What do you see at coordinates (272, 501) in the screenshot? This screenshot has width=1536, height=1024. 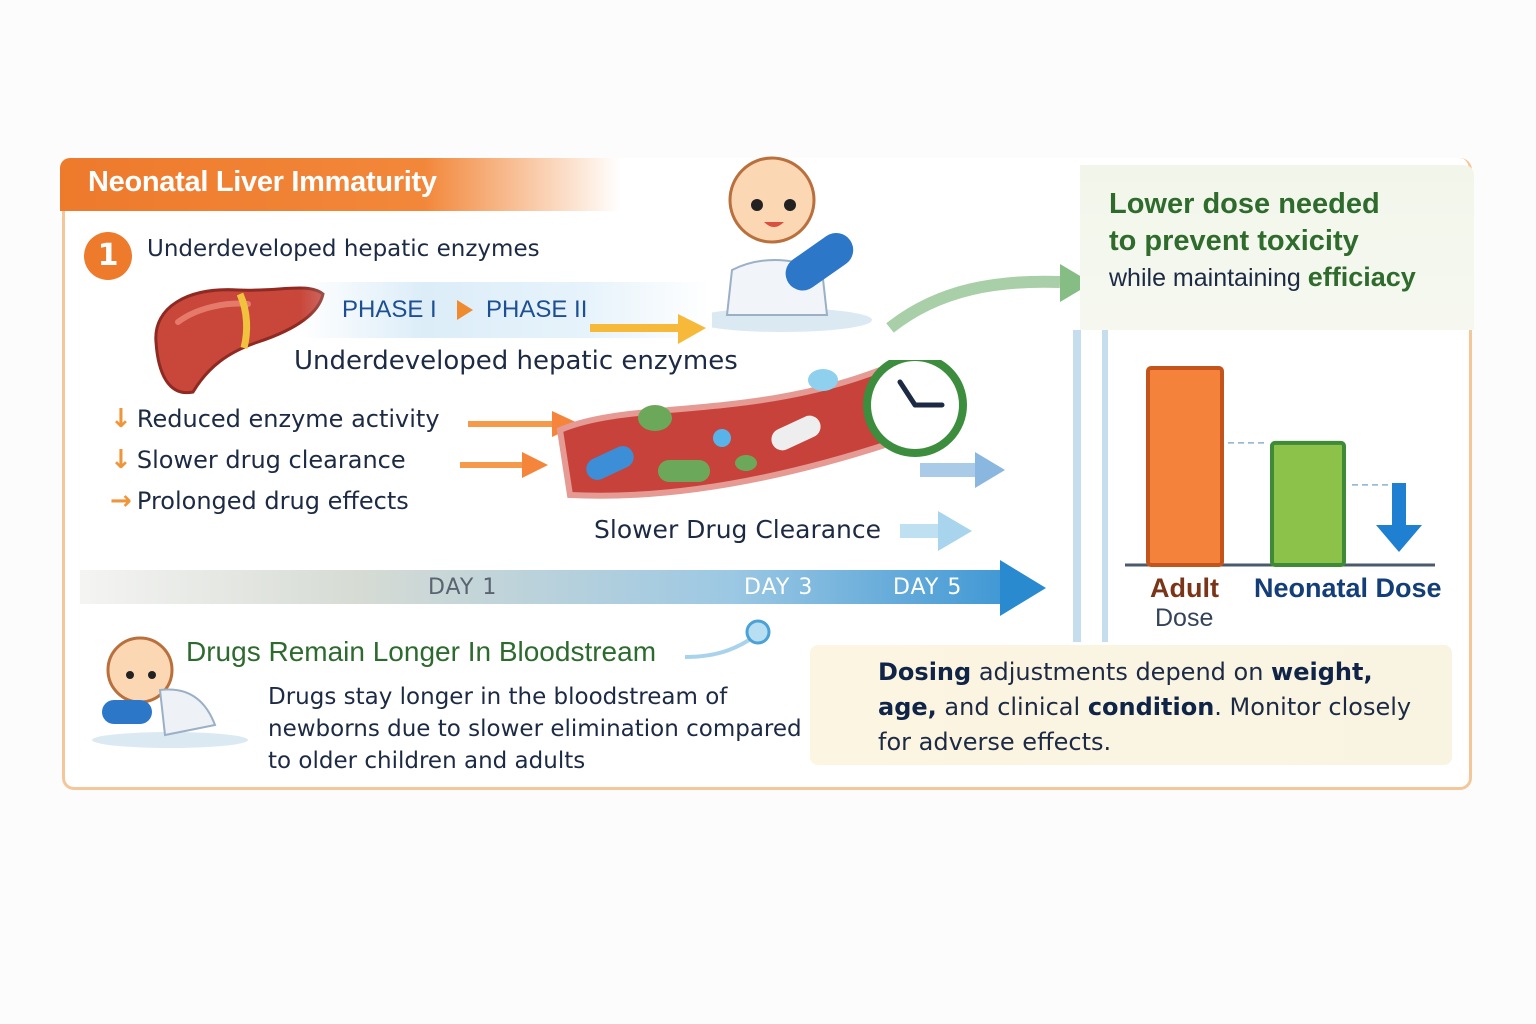 I see `effect-label: Prolonged drug effects` at bounding box center [272, 501].